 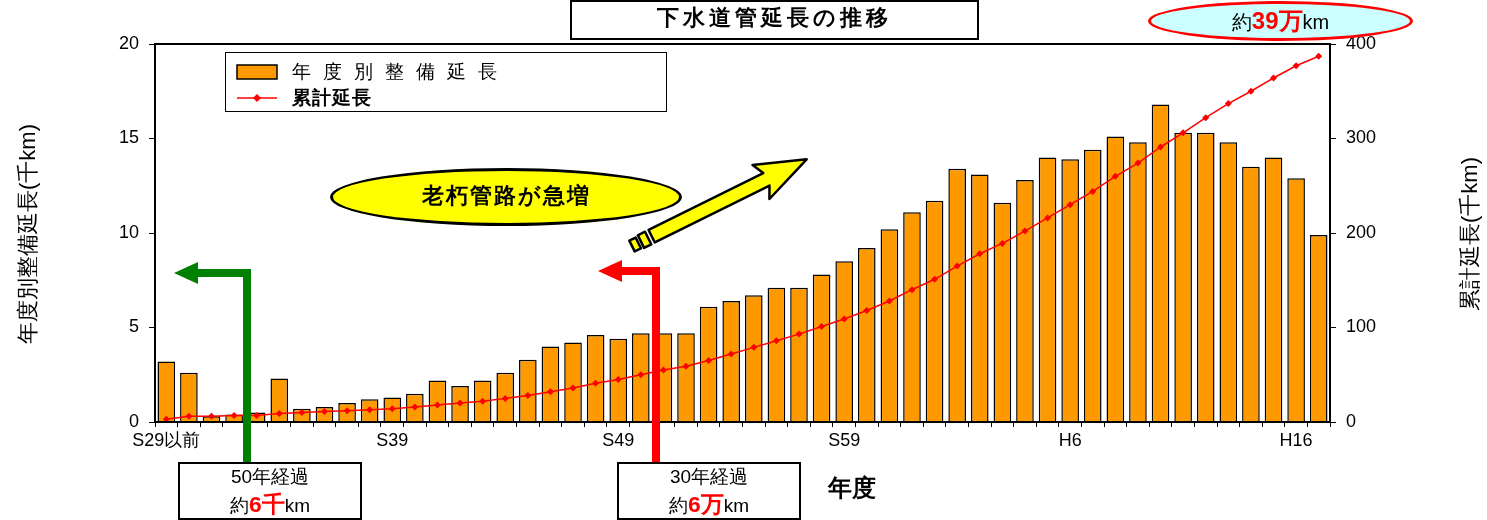 What do you see at coordinates (1361, 42) in the screenshot?
I see `y2-tick-label: 400` at bounding box center [1361, 42].